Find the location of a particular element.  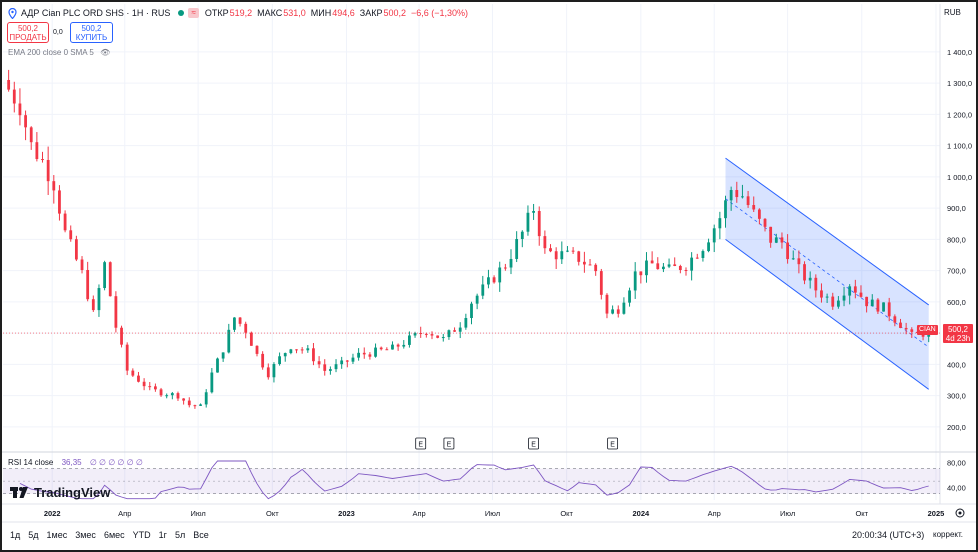

y-tick-label: 600,0 is located at coordinates (956, 302).